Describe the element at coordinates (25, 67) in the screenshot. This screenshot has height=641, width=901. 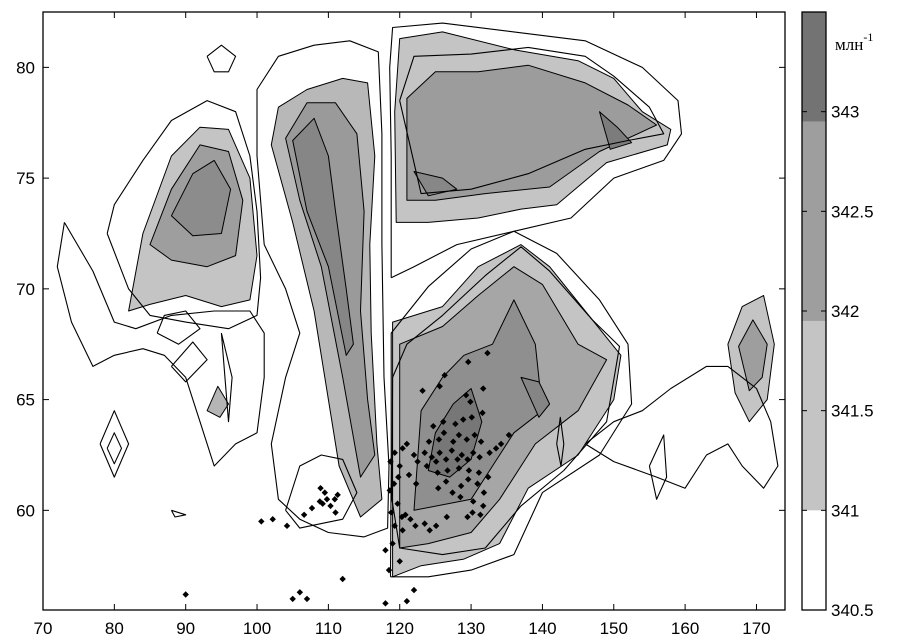
I see `y-tick-label: 80` at that location.